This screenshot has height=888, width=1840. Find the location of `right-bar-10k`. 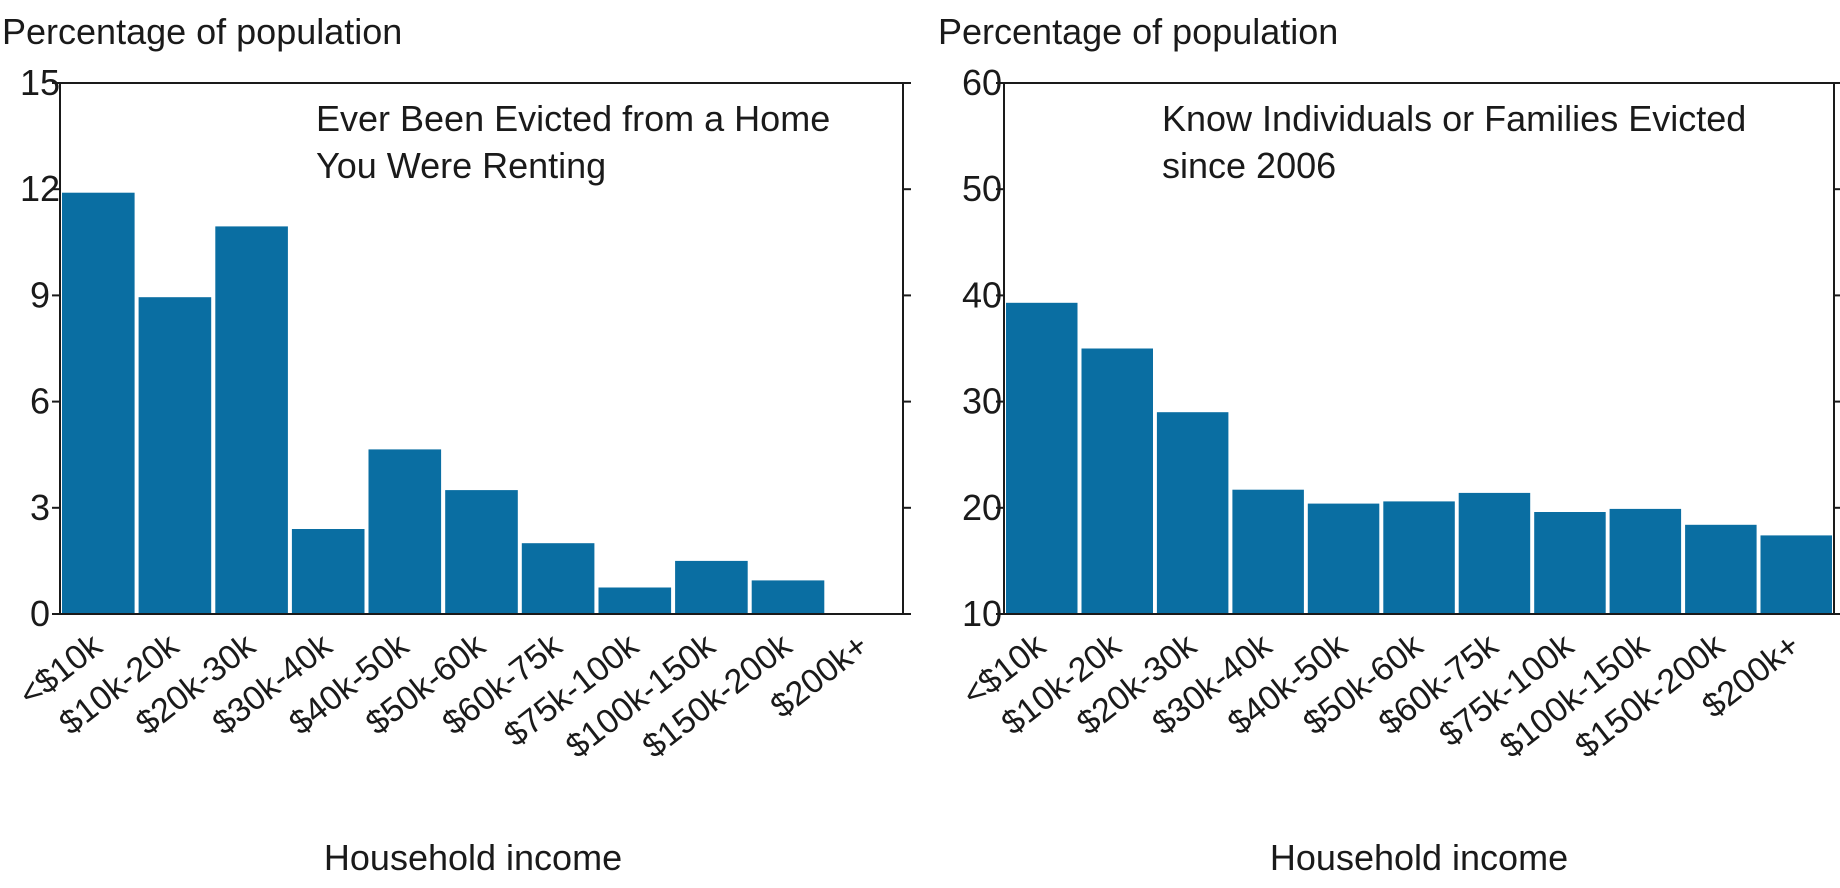

right-bar-10k is located at coordinates (1042, 458).